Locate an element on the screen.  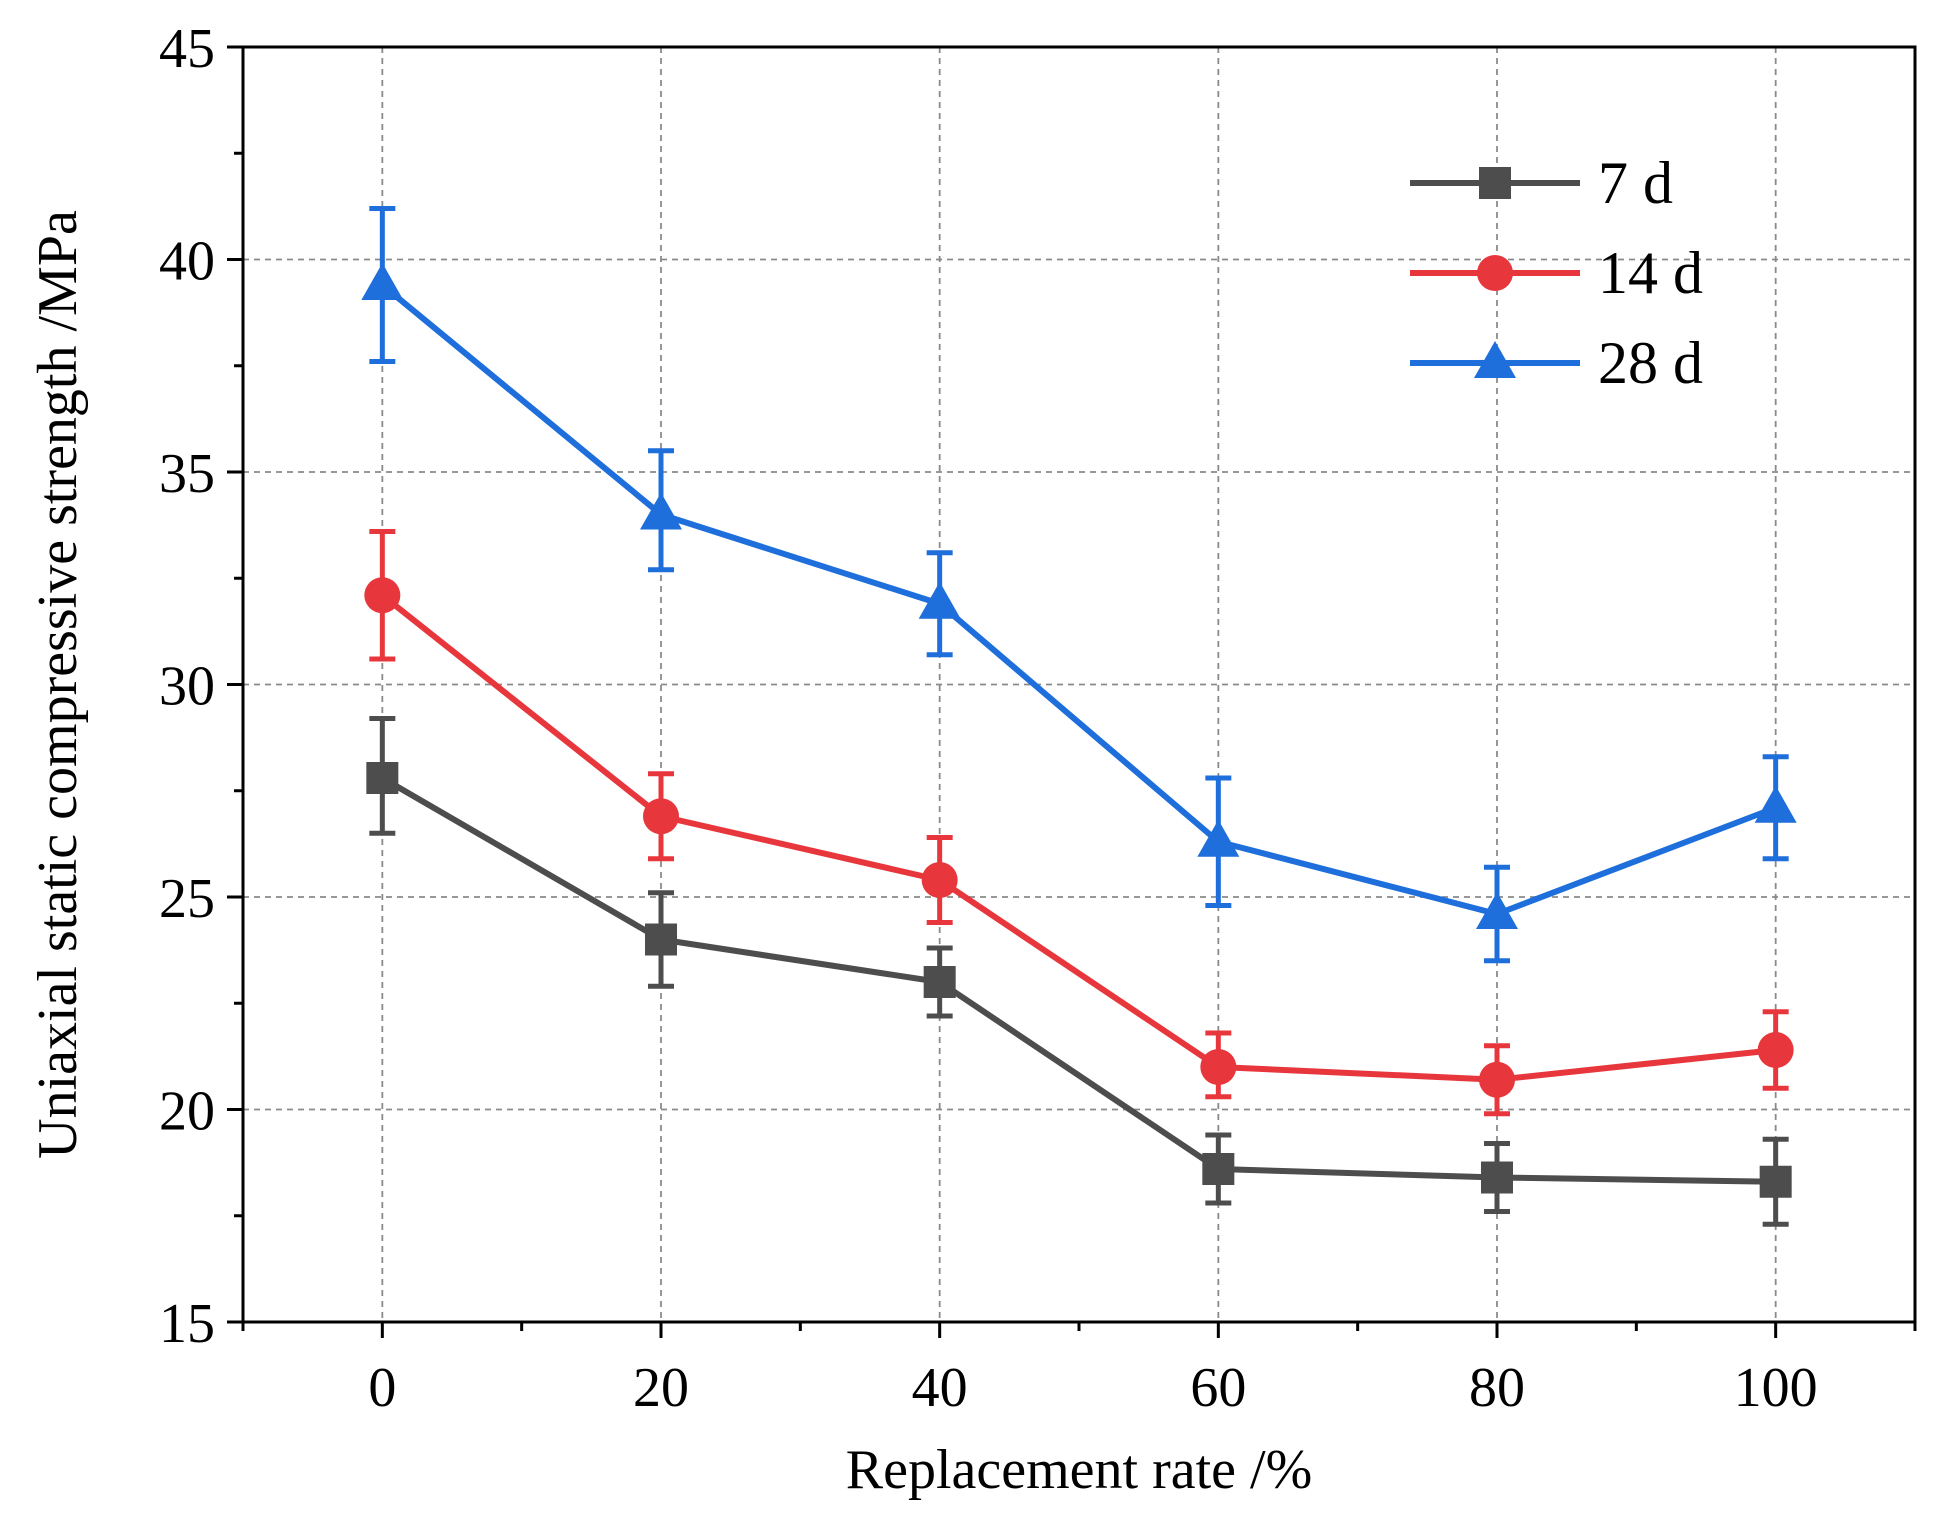
x-axis-title: Replacement rate /% is located at coordinates (1079, 1470).